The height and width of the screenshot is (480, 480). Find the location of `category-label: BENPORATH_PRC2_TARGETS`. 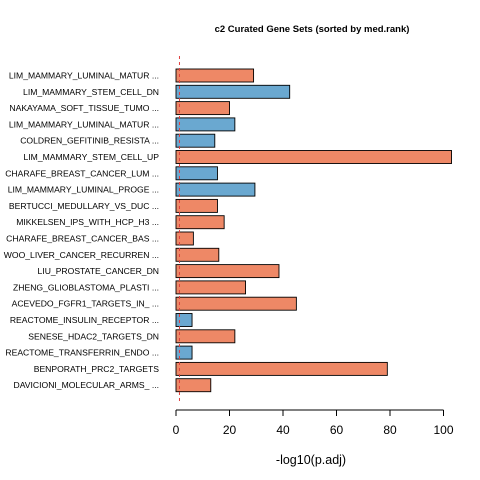

category-label: BENPORATH_PRC2_TARGETS is located at coordinates (97, 369).